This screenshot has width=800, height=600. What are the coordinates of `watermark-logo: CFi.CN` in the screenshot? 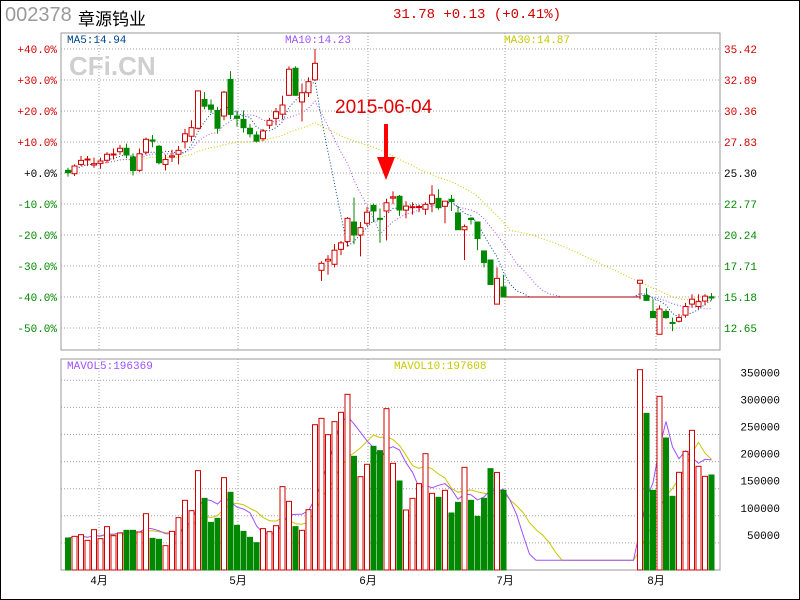 It's located at (112, 66).